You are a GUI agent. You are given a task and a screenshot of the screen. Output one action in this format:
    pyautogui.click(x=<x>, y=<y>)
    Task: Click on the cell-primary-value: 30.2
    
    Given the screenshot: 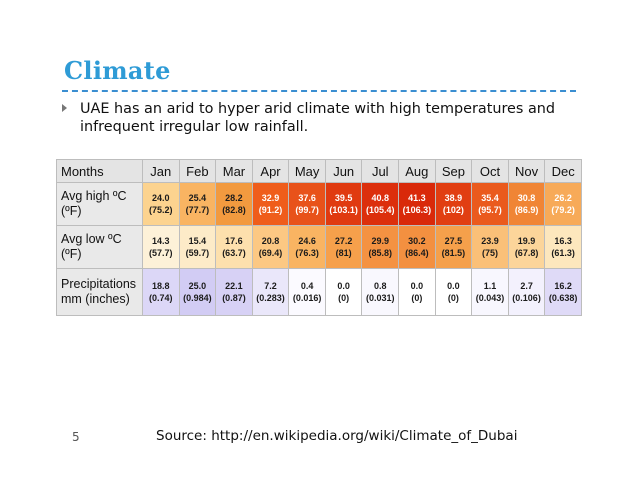 What is the action you would take?
    pyautogui.click(x=417, y=241)
    